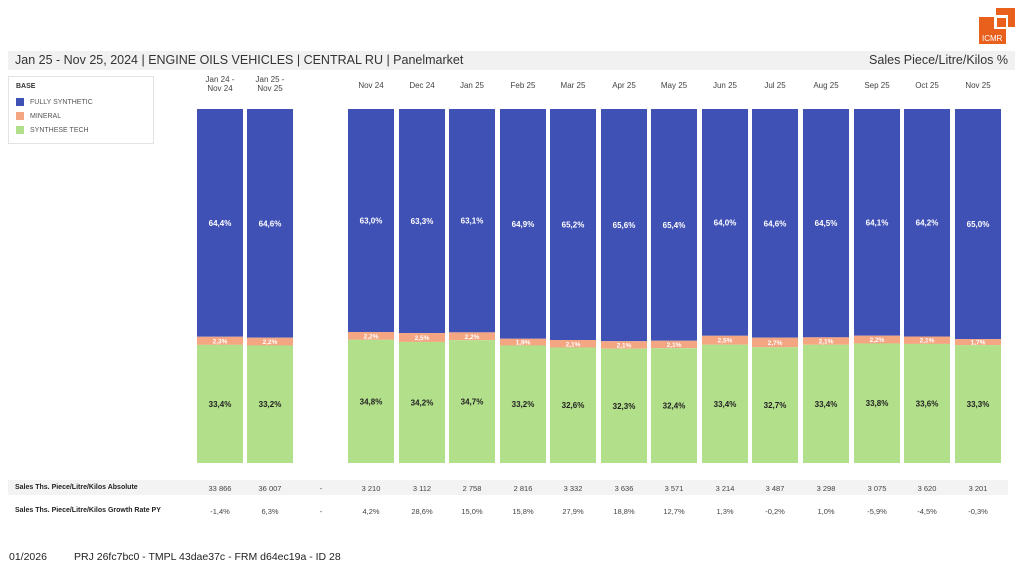 This screenshot has height=574, width=1024. What do you see at coordinates (26, 86) in the screenshot?
I see `legend-title: BASE` at bounding box center [26, 86].